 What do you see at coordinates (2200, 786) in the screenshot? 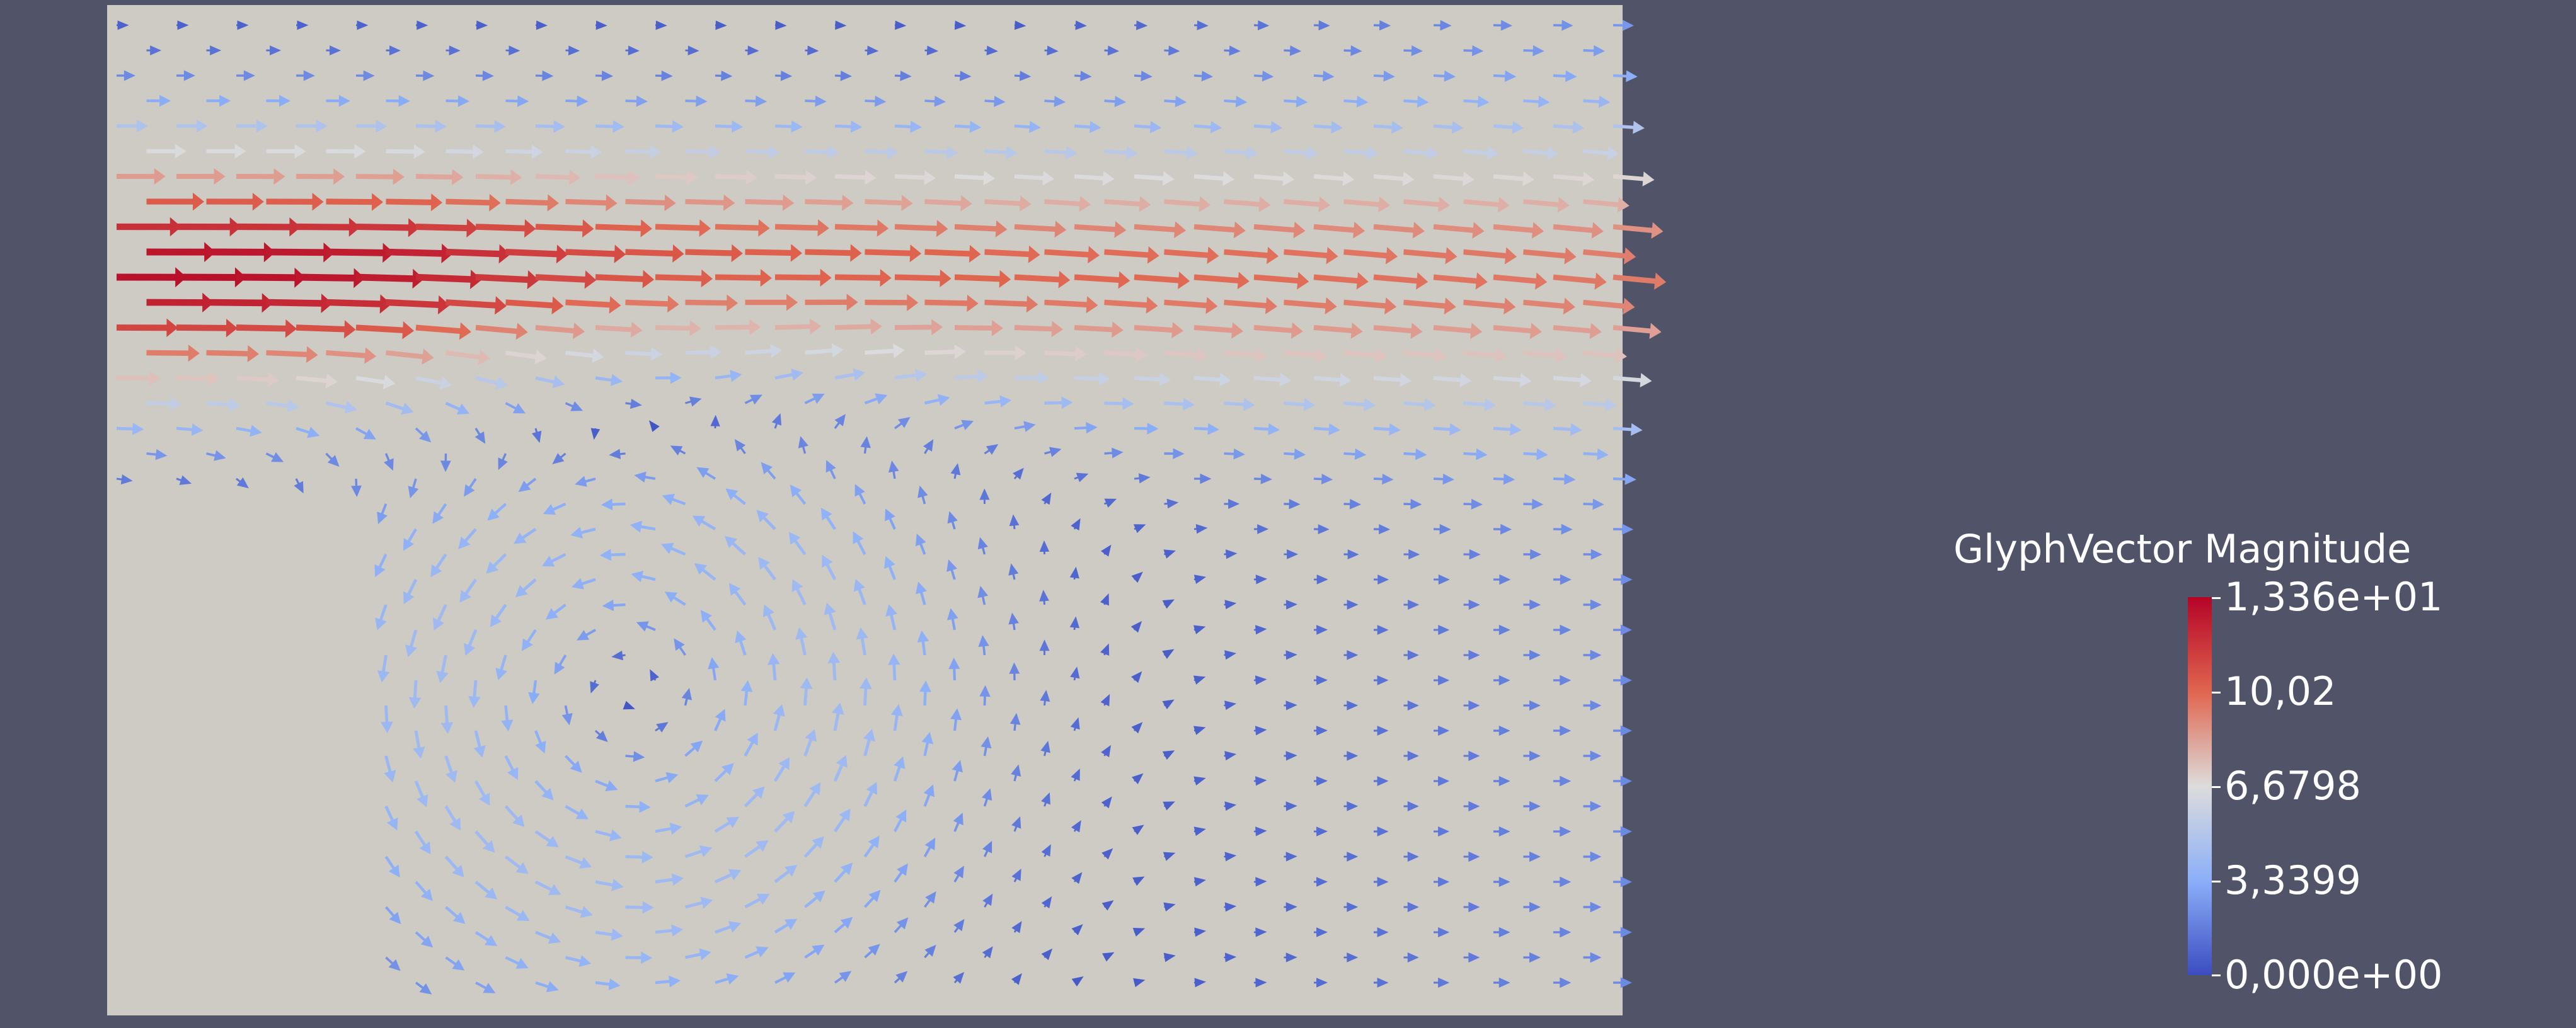
I see `colorbar` at bounding box center [2200, 786].